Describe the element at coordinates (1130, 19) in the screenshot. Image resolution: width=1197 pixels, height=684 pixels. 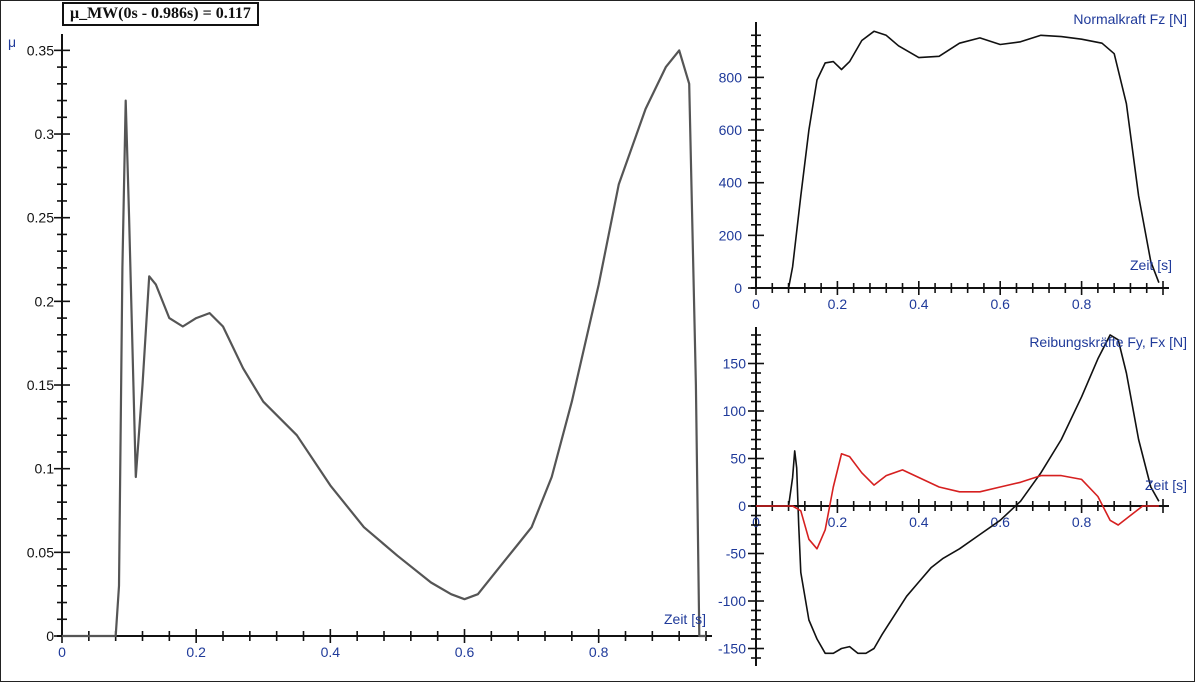
I see `normalkraft-chart-title: Normalkraft Fz [N]` at that location.